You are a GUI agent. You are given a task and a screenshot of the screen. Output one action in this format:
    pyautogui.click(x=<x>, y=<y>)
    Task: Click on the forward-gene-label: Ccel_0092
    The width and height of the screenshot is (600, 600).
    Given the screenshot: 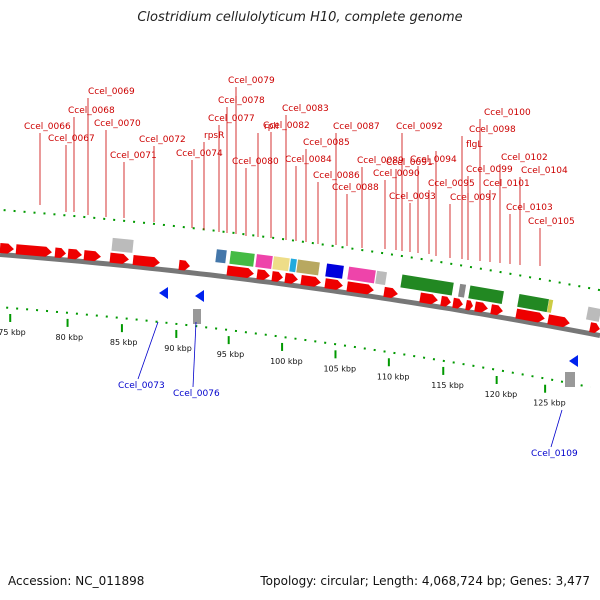 What is the action you would take?
    pyautogui.click(x=419, y=127)
    